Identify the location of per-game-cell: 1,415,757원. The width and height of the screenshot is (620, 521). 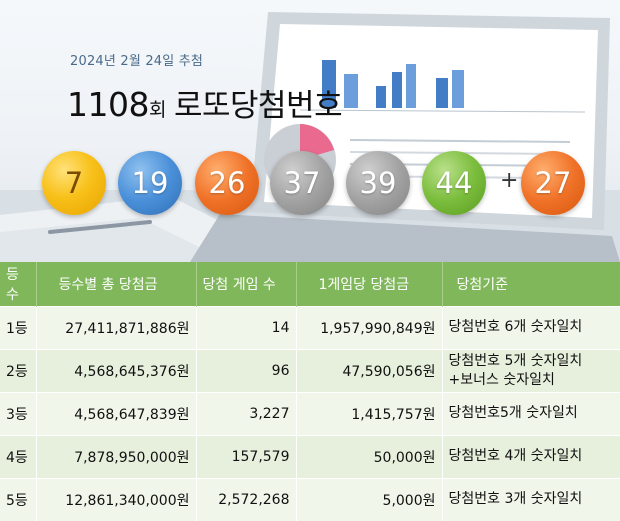
(369, 413).